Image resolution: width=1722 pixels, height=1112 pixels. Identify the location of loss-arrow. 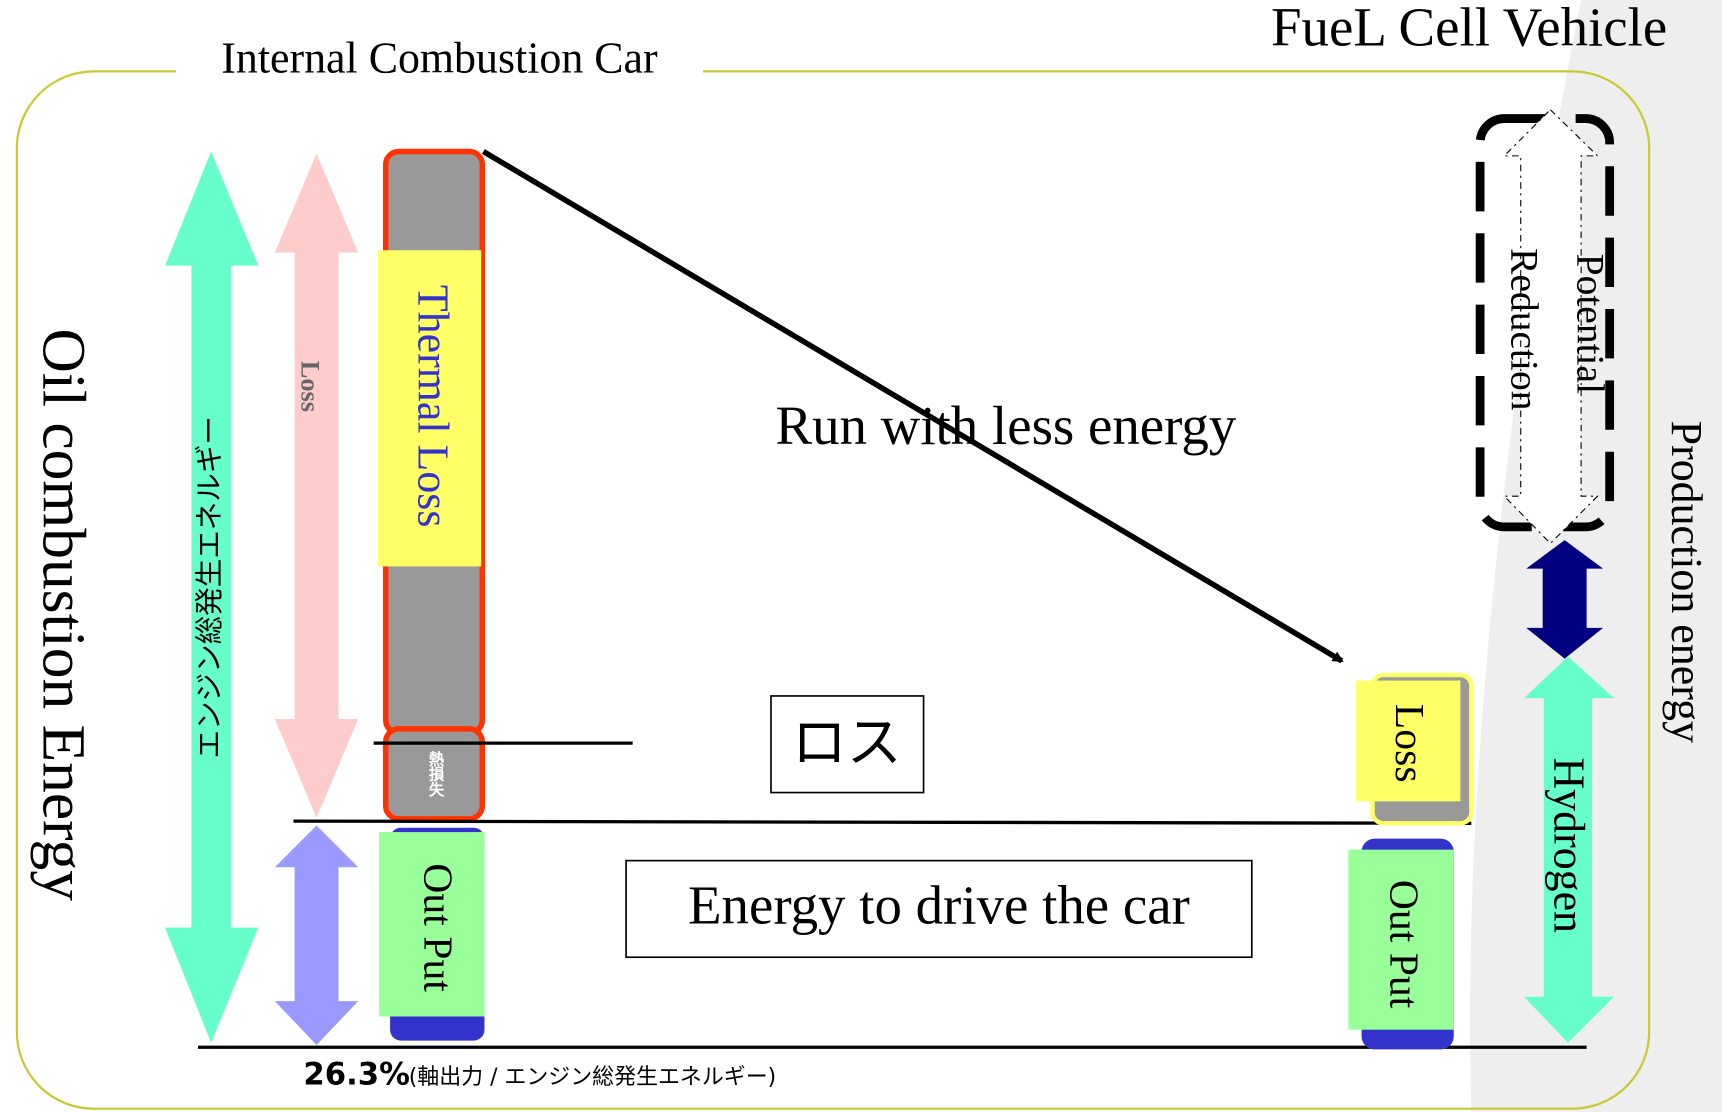
(316, 485).